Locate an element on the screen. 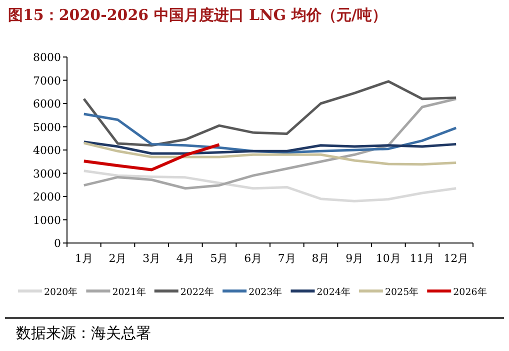  x-tick-label: 8月 is located at coordinates (321, 258).